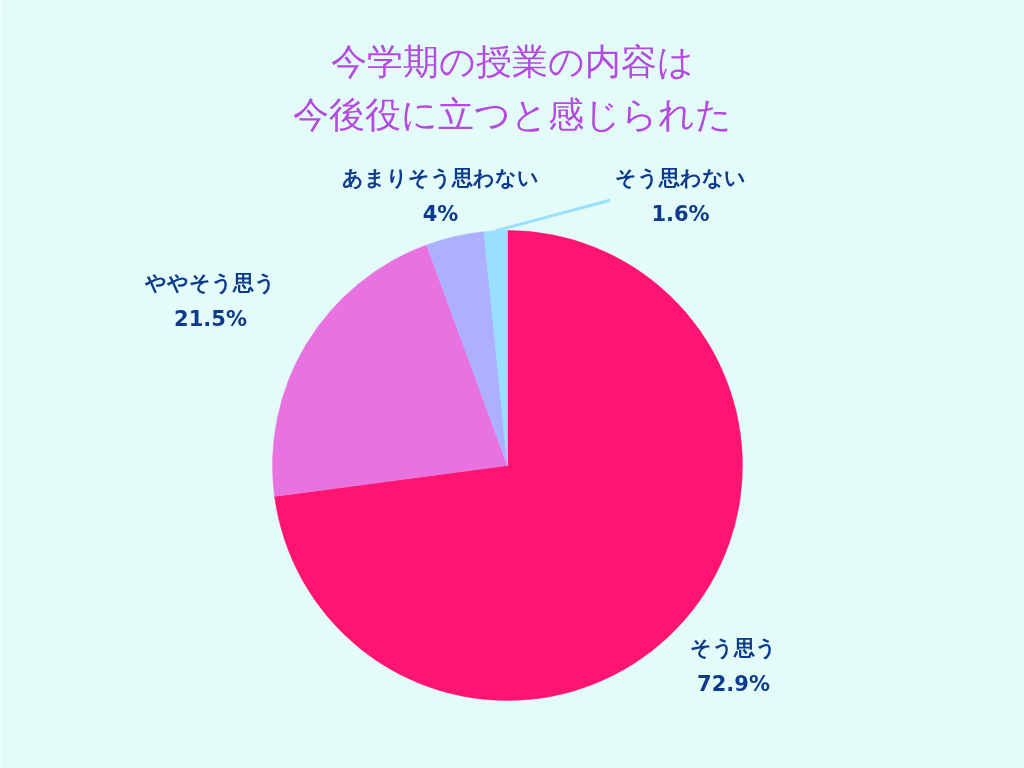 This screenshot has height=768, width=1024. Describe the element at coordinates (680, 213) in the screenshot. I see `data-label: 1.6%` at that location.